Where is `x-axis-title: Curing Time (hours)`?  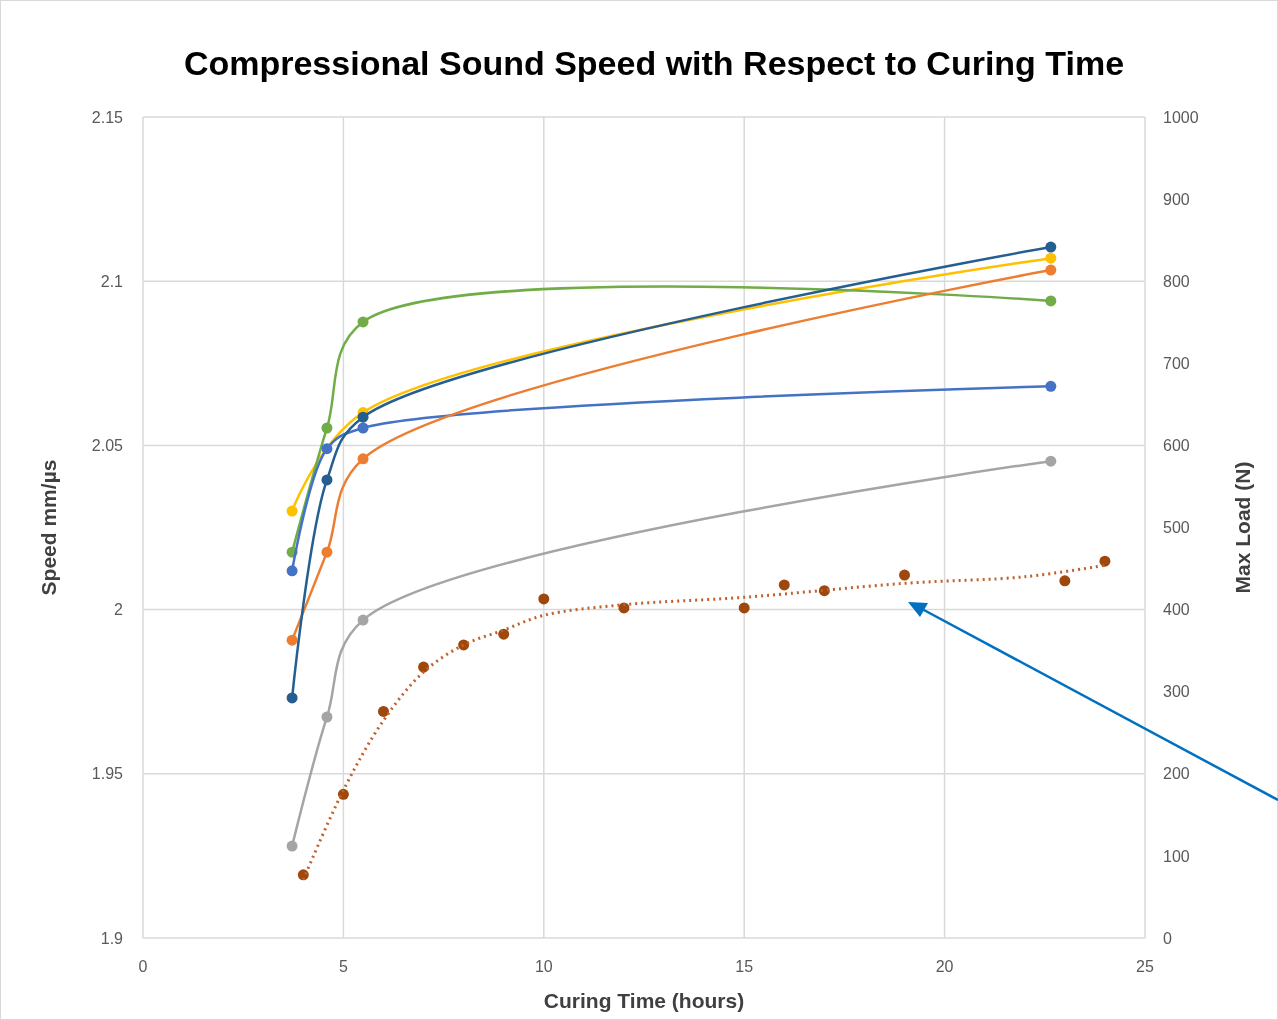
x-axis-title: Curing Time (hours) is located at coordinates (644, 1000).